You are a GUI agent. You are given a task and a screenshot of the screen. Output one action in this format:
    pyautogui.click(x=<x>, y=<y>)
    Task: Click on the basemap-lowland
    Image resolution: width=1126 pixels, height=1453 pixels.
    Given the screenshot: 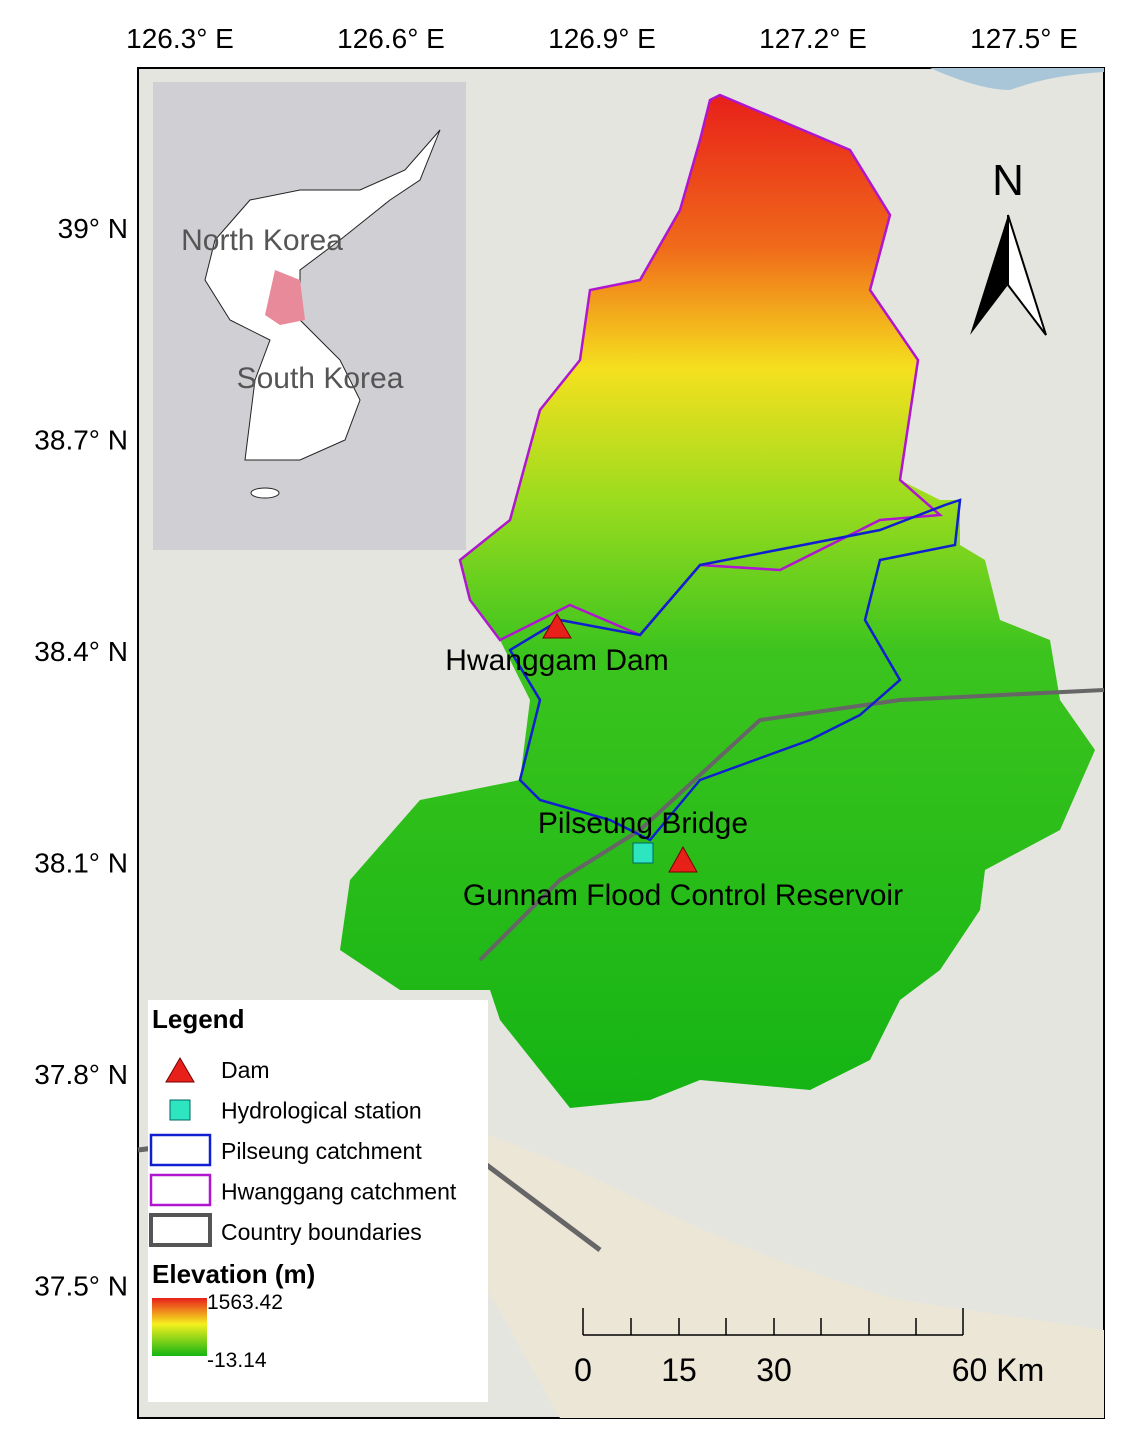 What is the action you would take?
    pyautogui.click(x=742, y=1259)
    